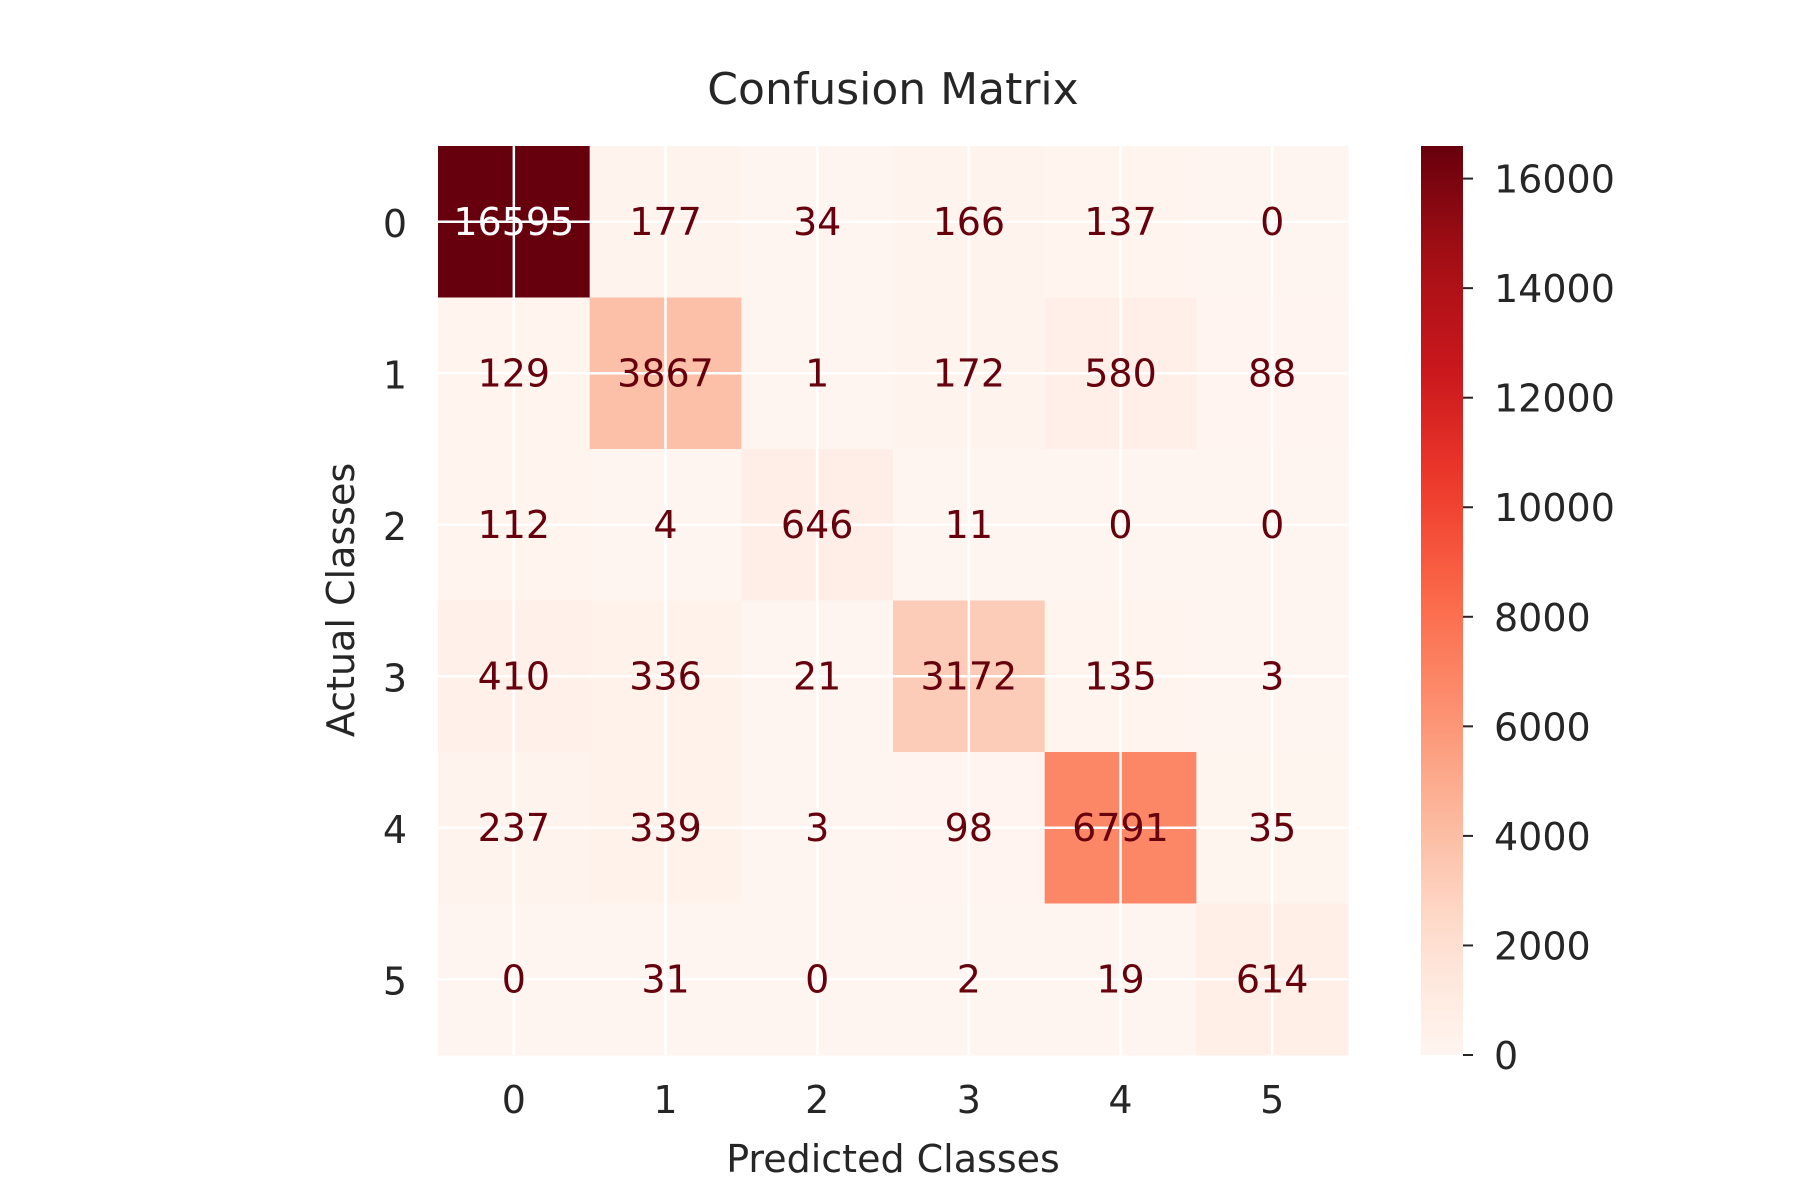 The image size is (1800, 1200). Describe the element at coordinates (1542, 946) in the screenshot. I see `colorbar-tick-label: 2000` at that location.